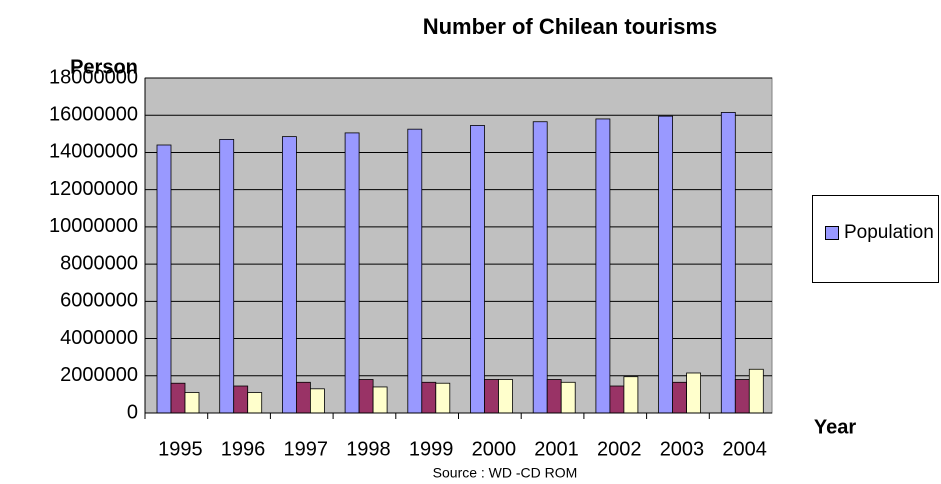 Image resolution: width=941 pixels, height=484 pixels. I want to click on legend-label: Population, so click(889, 232).